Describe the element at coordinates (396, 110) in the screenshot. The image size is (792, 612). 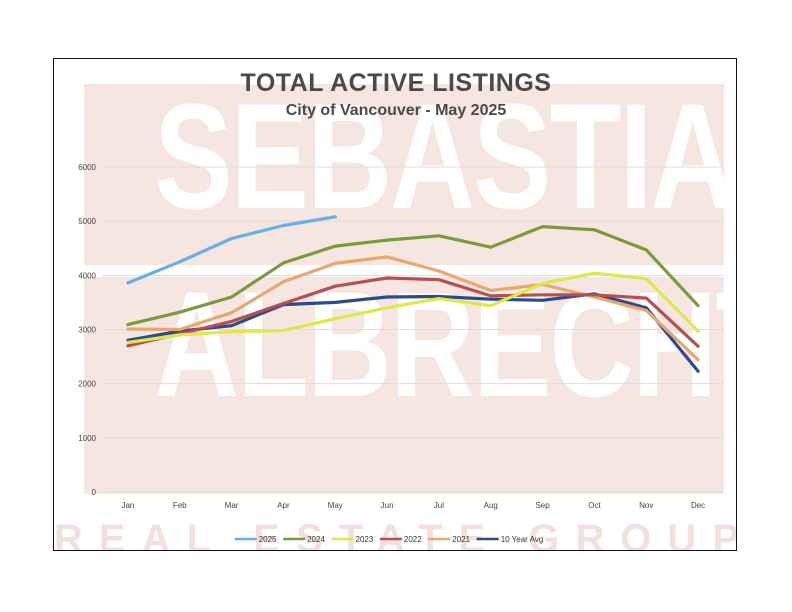
I see `chart-subtitle: City of Vancouver - May 2025` at that location.